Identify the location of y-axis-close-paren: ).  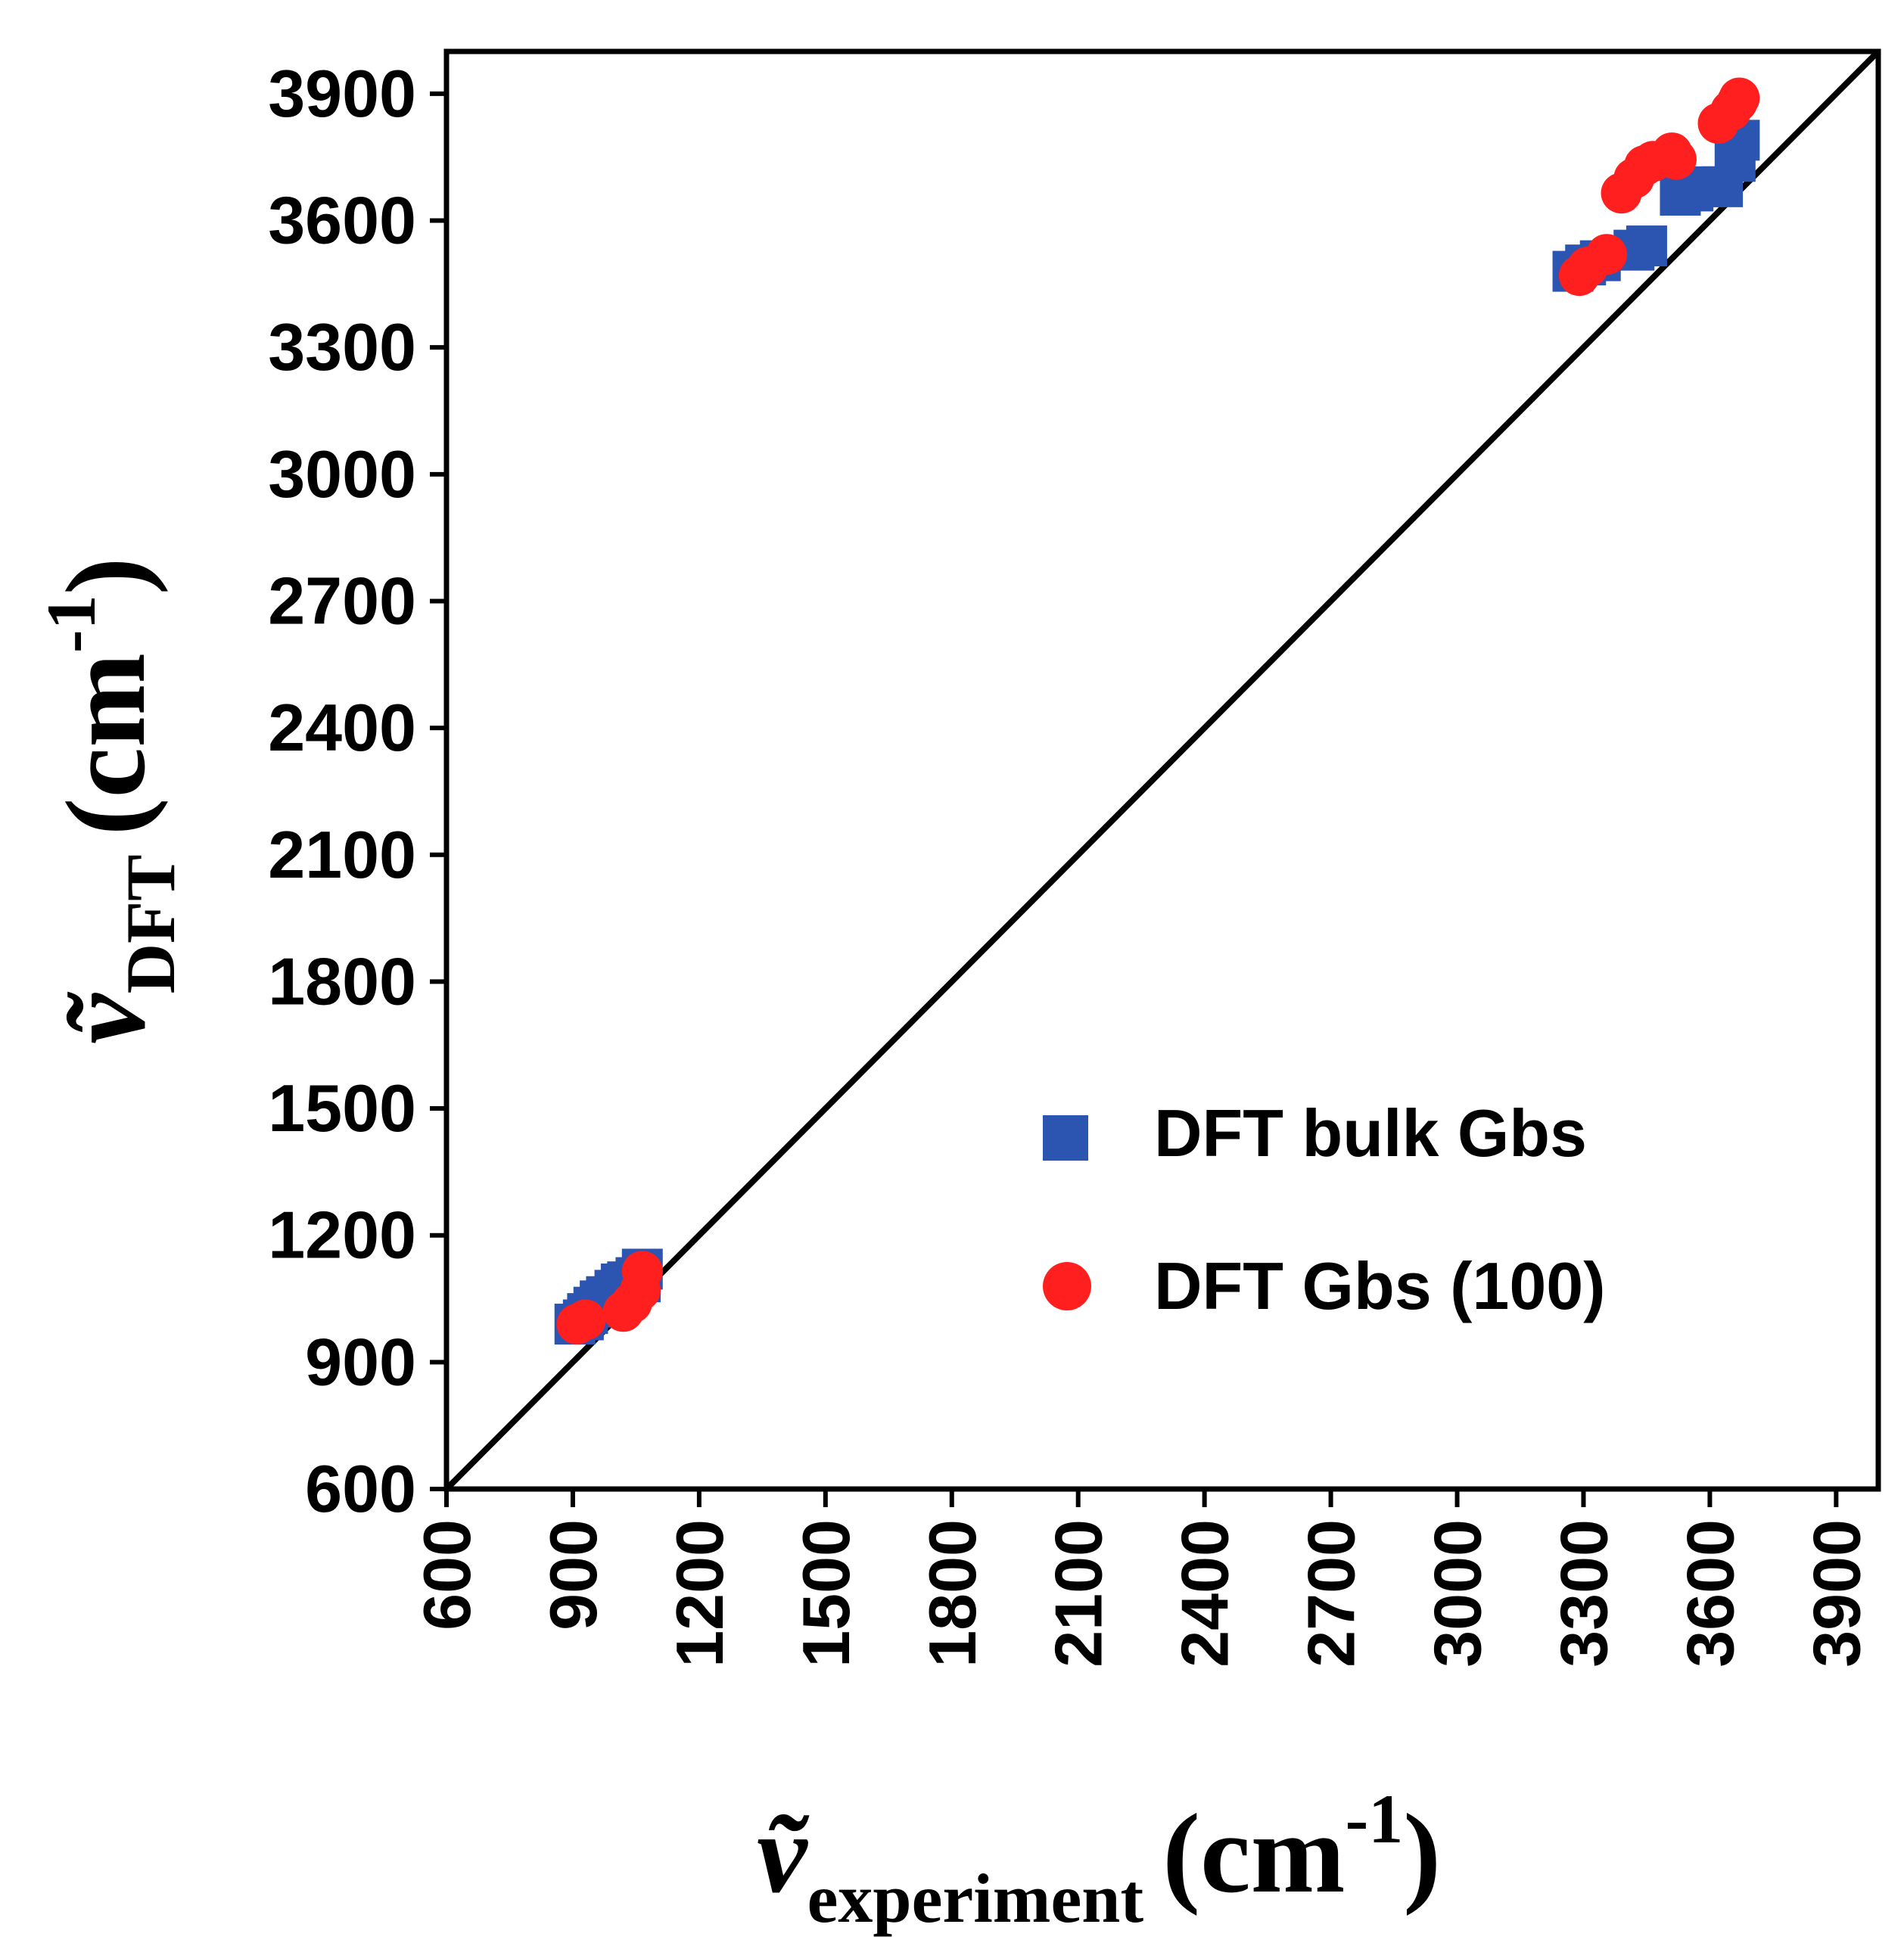
(106, 576).